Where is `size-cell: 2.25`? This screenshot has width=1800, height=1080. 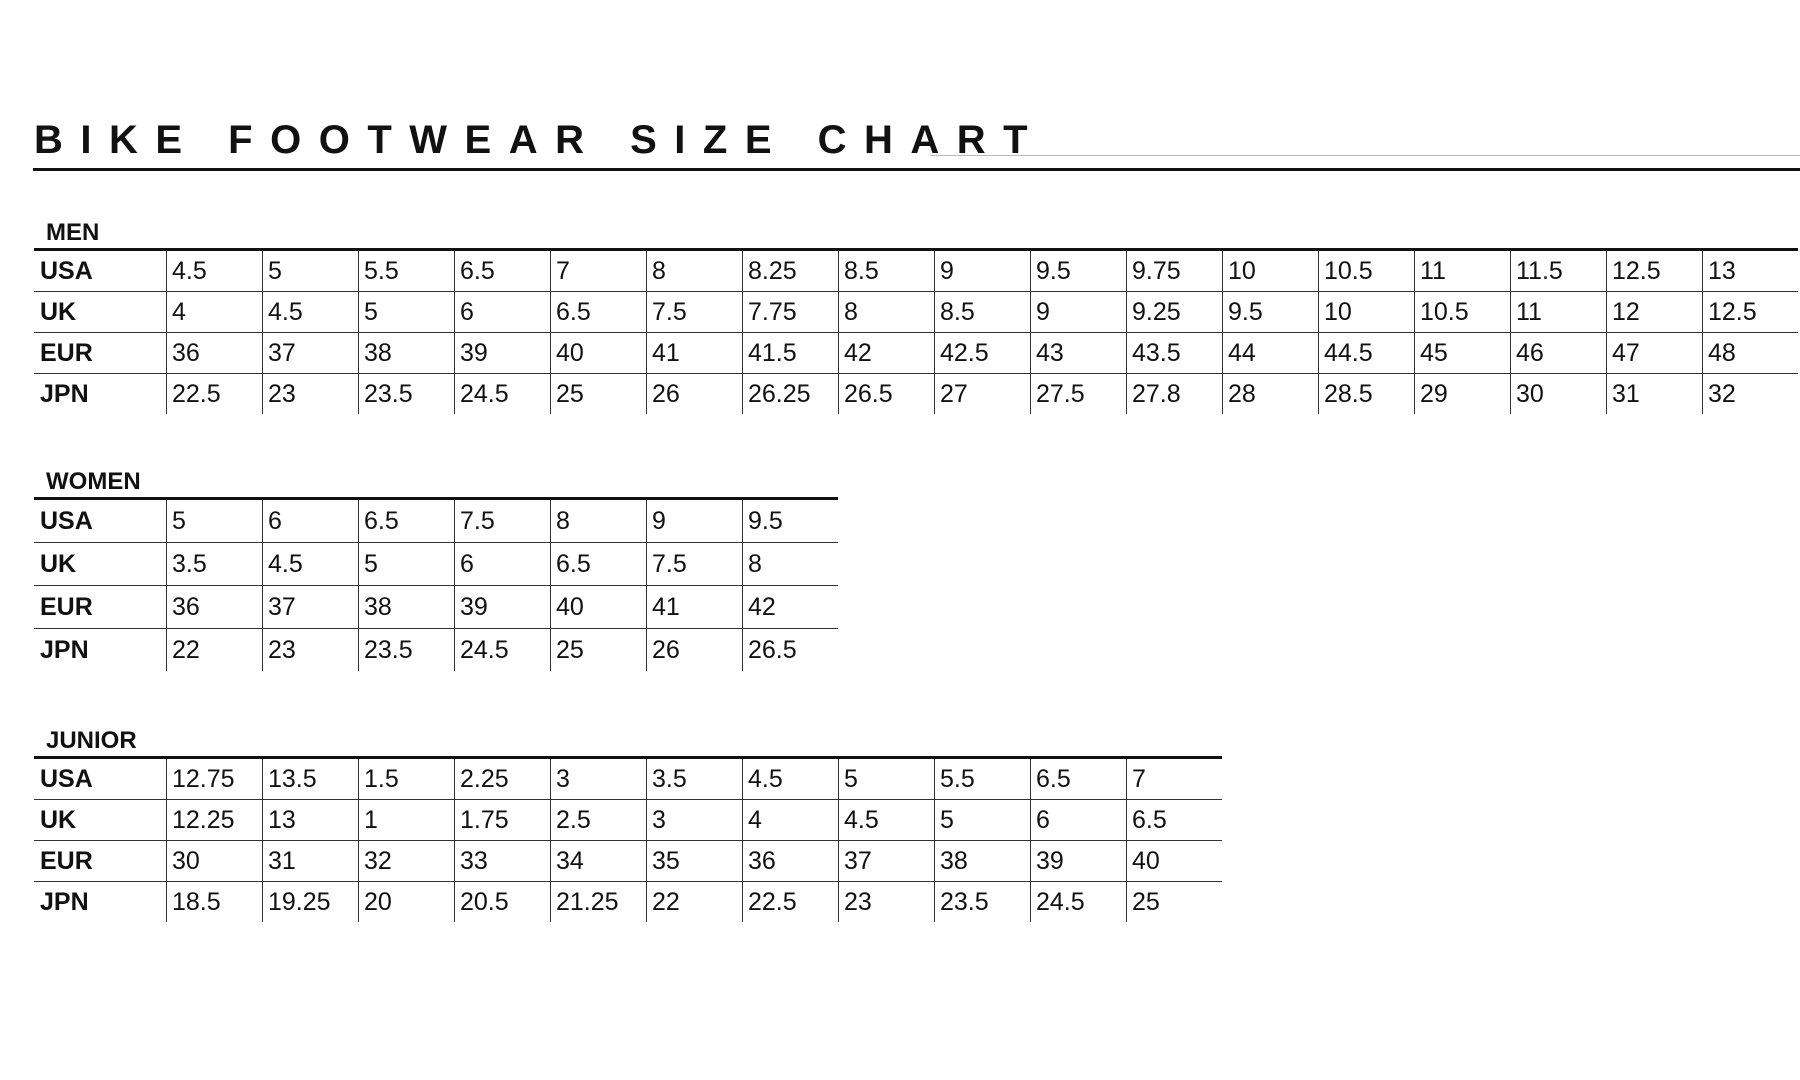 size-cell: 2.25 is located at coordinates (502, 778).